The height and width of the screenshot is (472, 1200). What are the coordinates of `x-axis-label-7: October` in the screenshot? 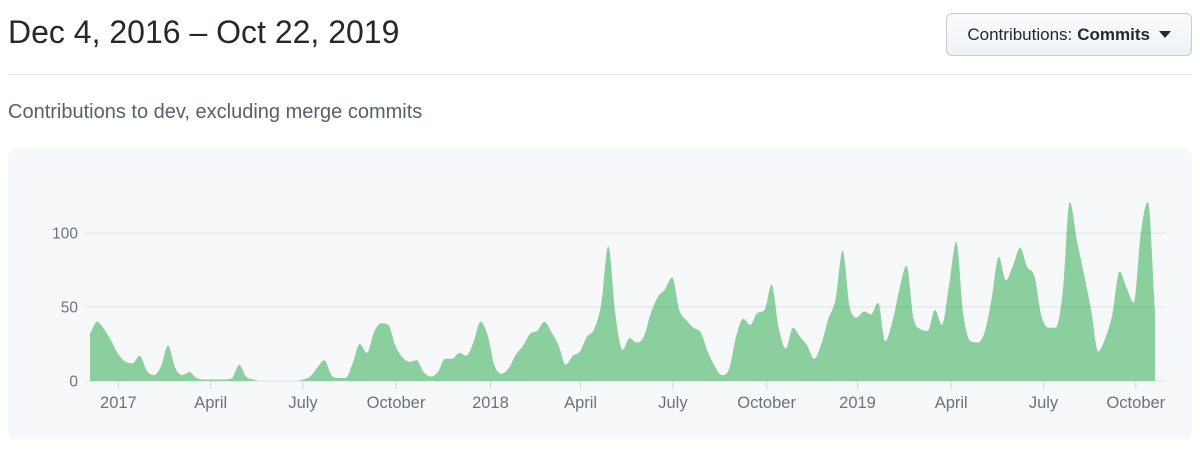 It's located at (766, 403).